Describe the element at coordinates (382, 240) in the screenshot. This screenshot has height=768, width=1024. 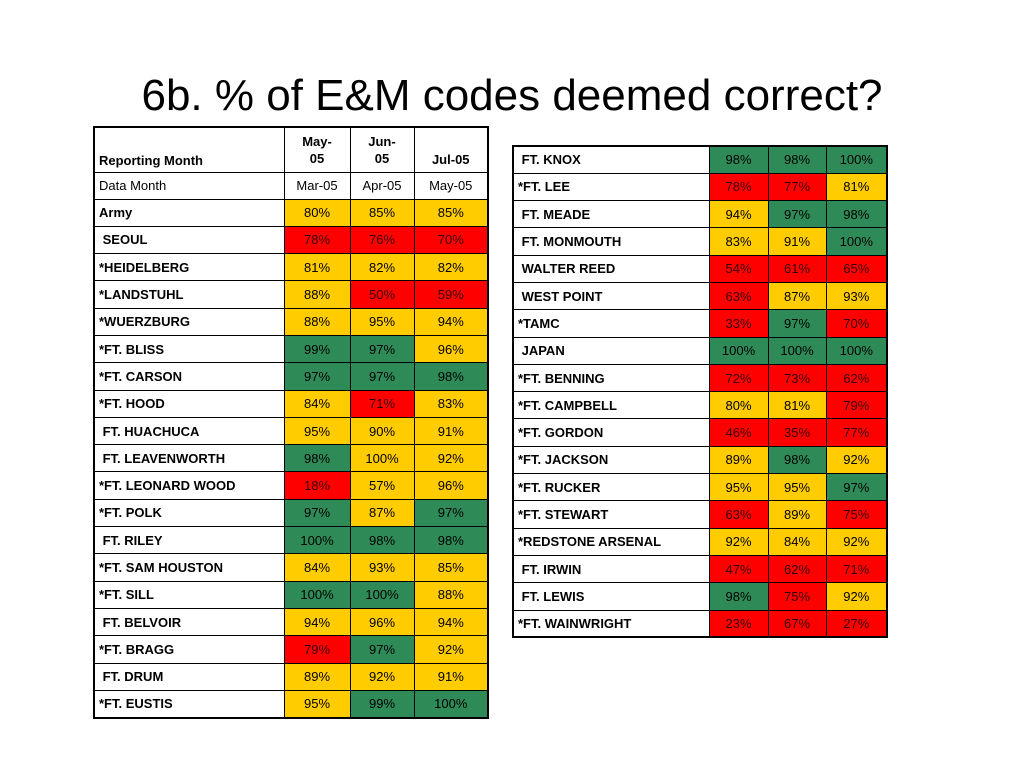
I see `percent-cell-month-2: 76%` at that location.